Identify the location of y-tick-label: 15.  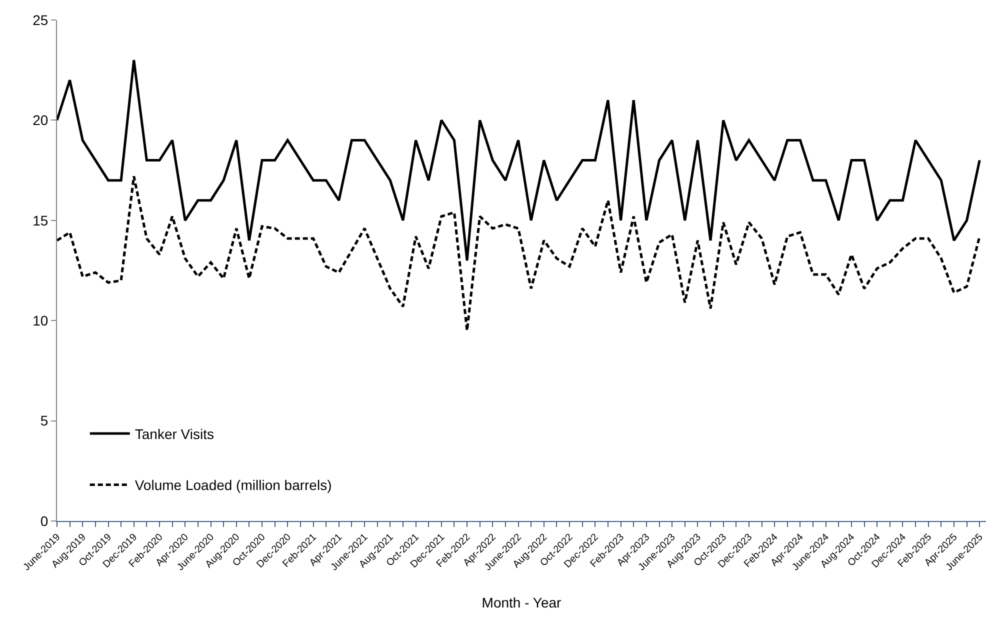
(40, 220).